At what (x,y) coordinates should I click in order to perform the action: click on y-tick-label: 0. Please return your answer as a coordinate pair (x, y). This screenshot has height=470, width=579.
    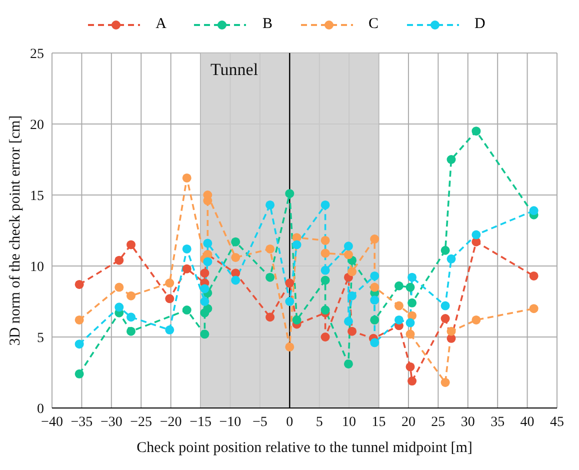
    Looking at the image, I should click on (40, 409).